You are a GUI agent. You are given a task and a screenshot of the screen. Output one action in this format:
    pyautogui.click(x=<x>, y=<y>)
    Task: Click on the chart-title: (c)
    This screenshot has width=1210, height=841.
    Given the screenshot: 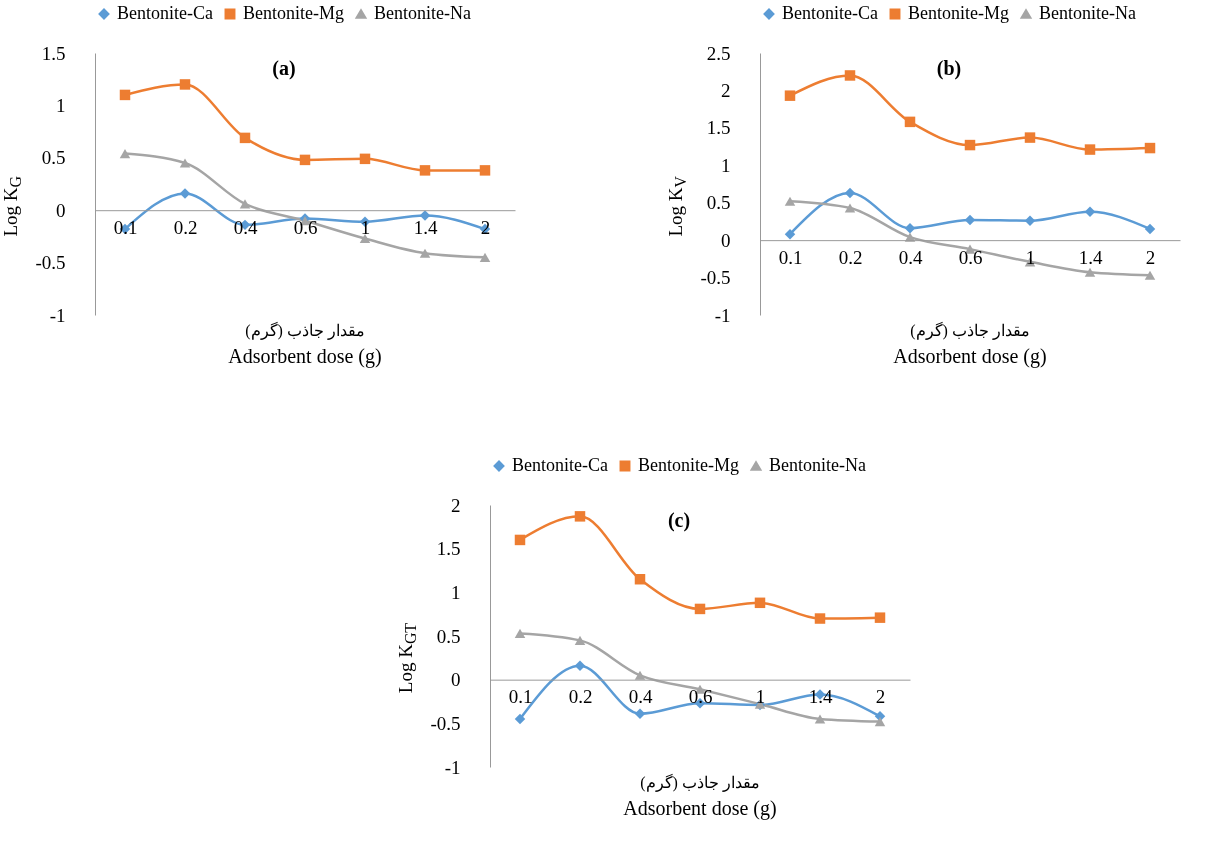 What is the action you would take?
    pyautogui.click(x=678, y=520)
    